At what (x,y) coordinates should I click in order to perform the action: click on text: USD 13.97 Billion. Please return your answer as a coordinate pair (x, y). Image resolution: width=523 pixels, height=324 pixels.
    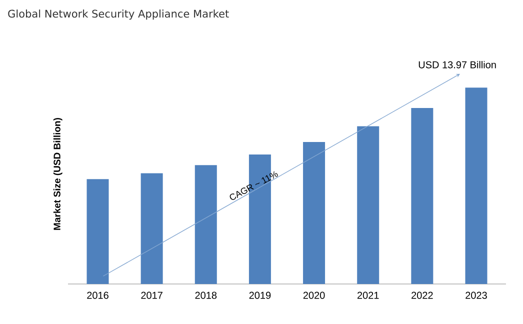
    Looking at the image, I should click on (457, 64).